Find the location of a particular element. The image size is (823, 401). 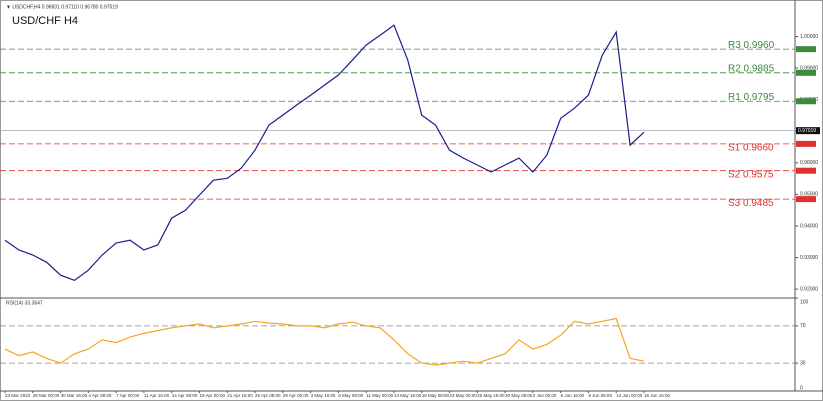

current-price-box is located at coordinates (808, 131).